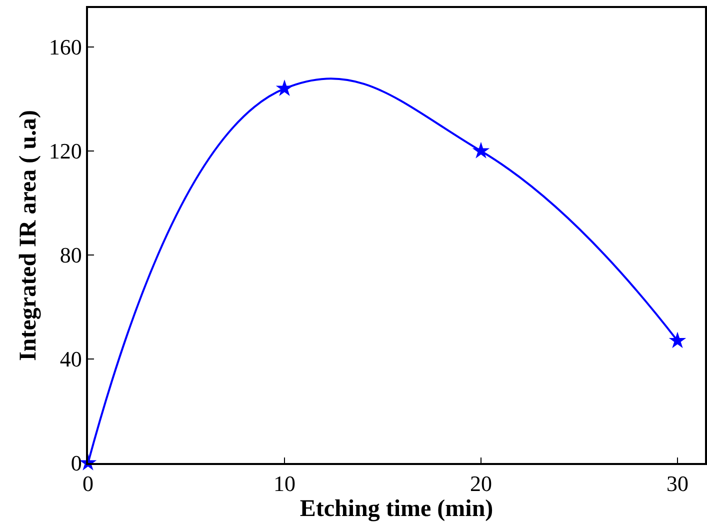  I want to click on y-tick-label: 40, so click(71, 359).